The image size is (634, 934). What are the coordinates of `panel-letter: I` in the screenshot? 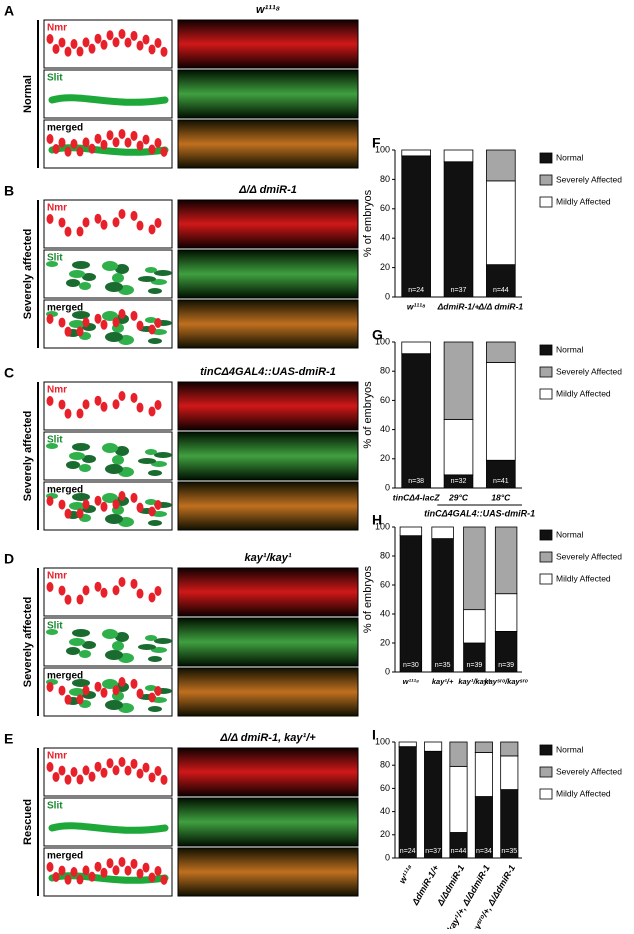 It's located at (374, 735).